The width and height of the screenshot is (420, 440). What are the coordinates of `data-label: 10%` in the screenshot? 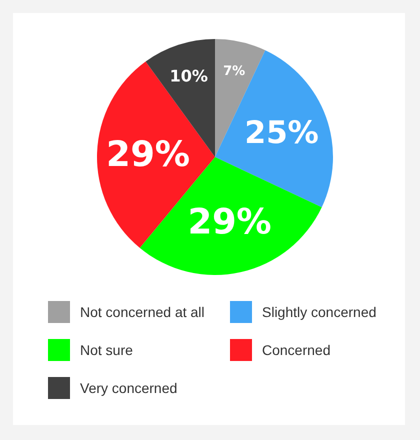 It's located at (189, 76).